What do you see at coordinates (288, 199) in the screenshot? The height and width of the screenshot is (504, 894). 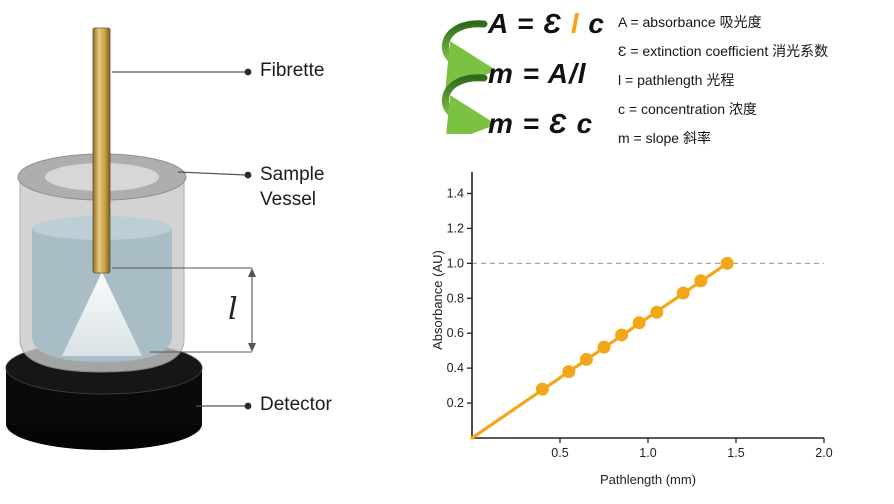 I see `sample-vessel-label-line2: Vessel` at bounding box center [288, 199].